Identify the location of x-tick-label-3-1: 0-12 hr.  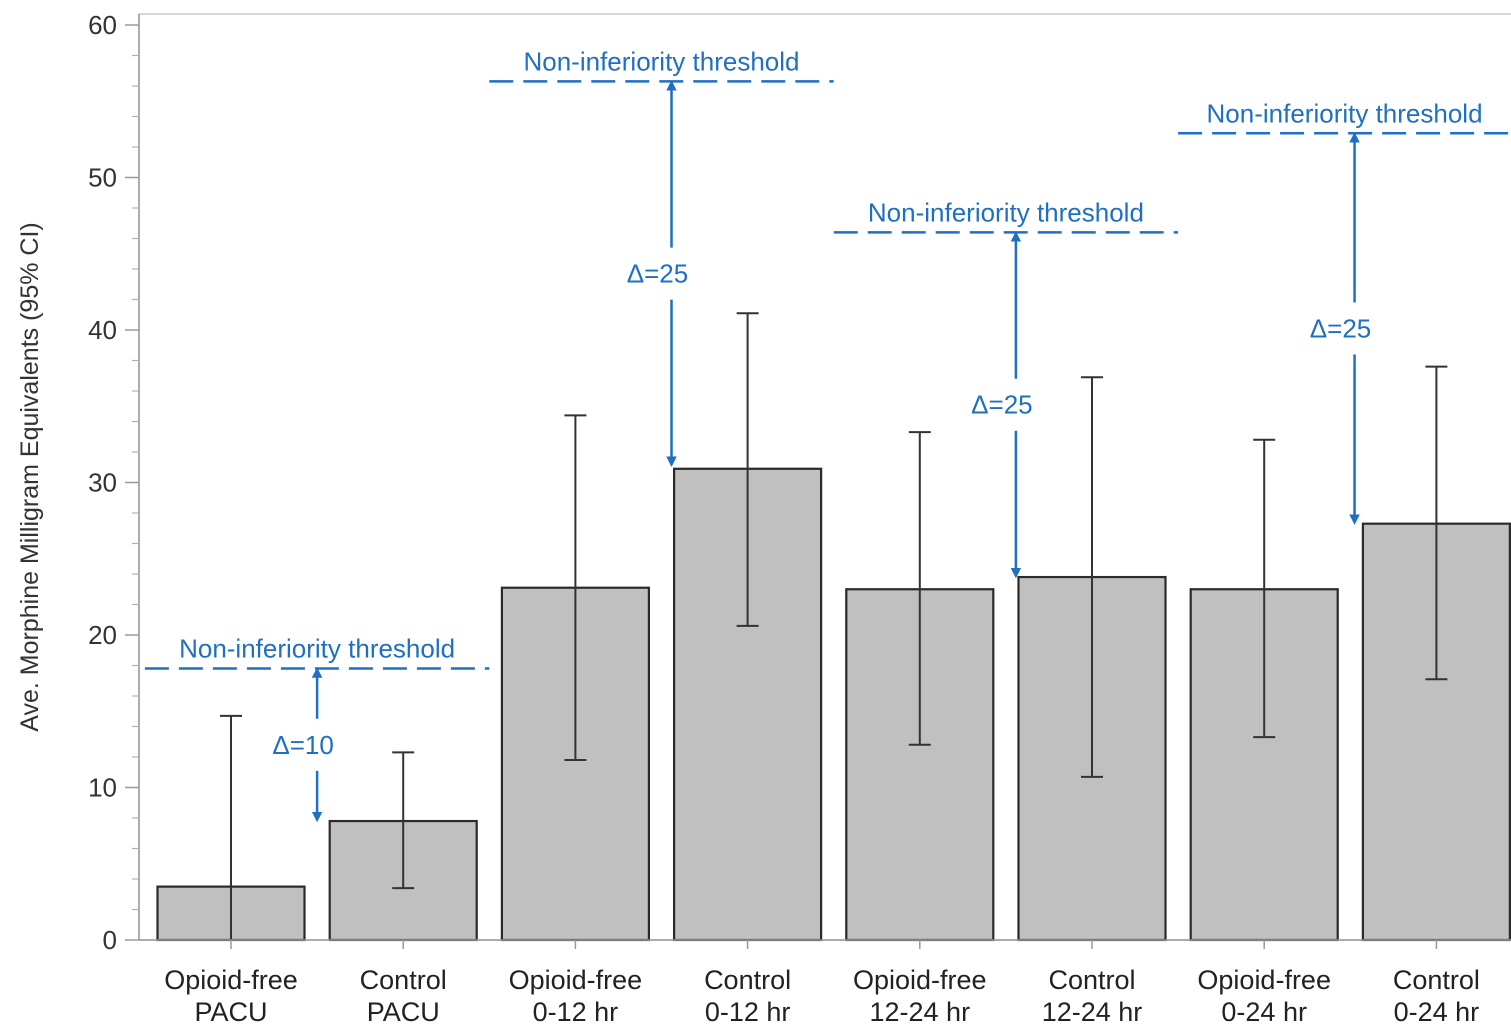
(748, 1011).